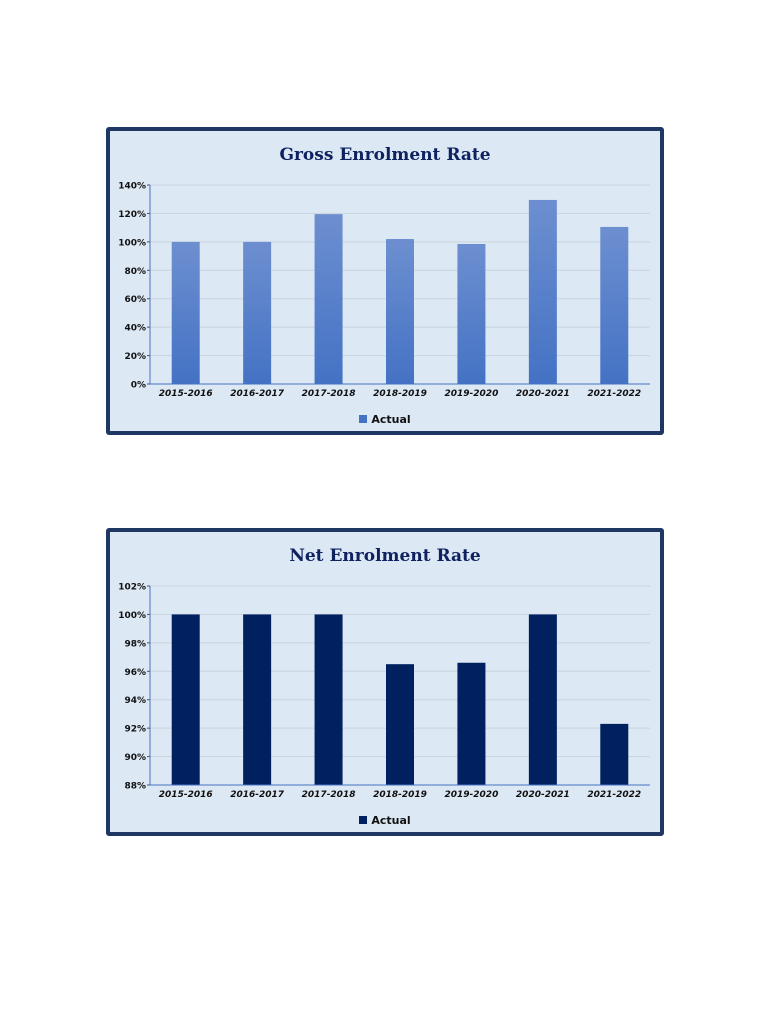 Image resolution: width=768 pixels, height=1024 pixels. Describe the element at coordinates (135, 730) in the screenshot. I see `y-tick-label: 92%` at that location.